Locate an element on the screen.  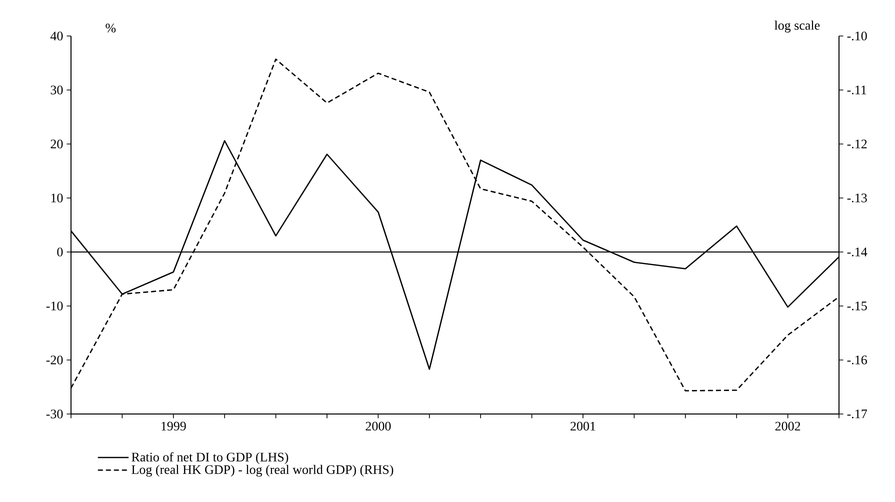
y2-tick-label: -.16 is located at coordinates (857, 360).